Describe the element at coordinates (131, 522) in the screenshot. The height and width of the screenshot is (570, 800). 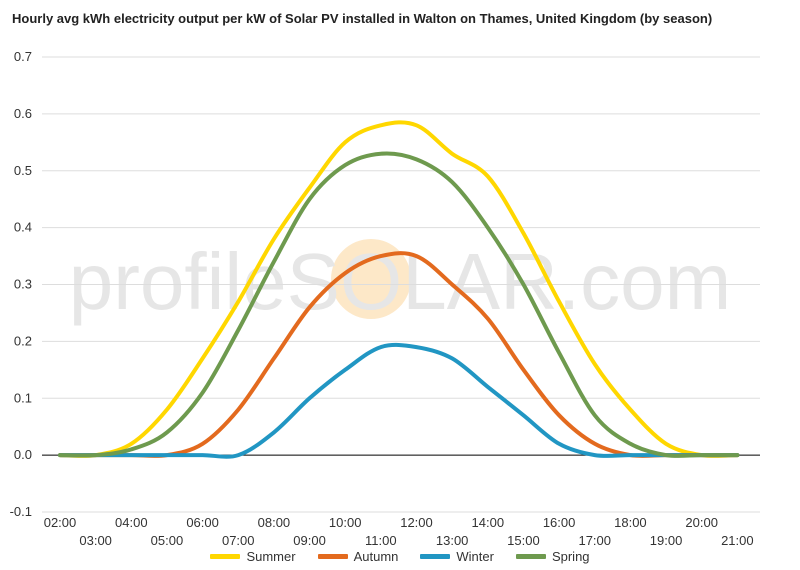
I see `x-tick-label: 04:00` at that location.